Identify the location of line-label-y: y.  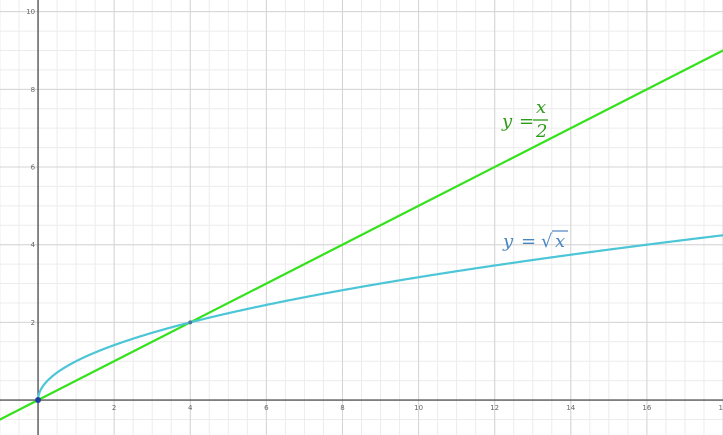
(507, 121).